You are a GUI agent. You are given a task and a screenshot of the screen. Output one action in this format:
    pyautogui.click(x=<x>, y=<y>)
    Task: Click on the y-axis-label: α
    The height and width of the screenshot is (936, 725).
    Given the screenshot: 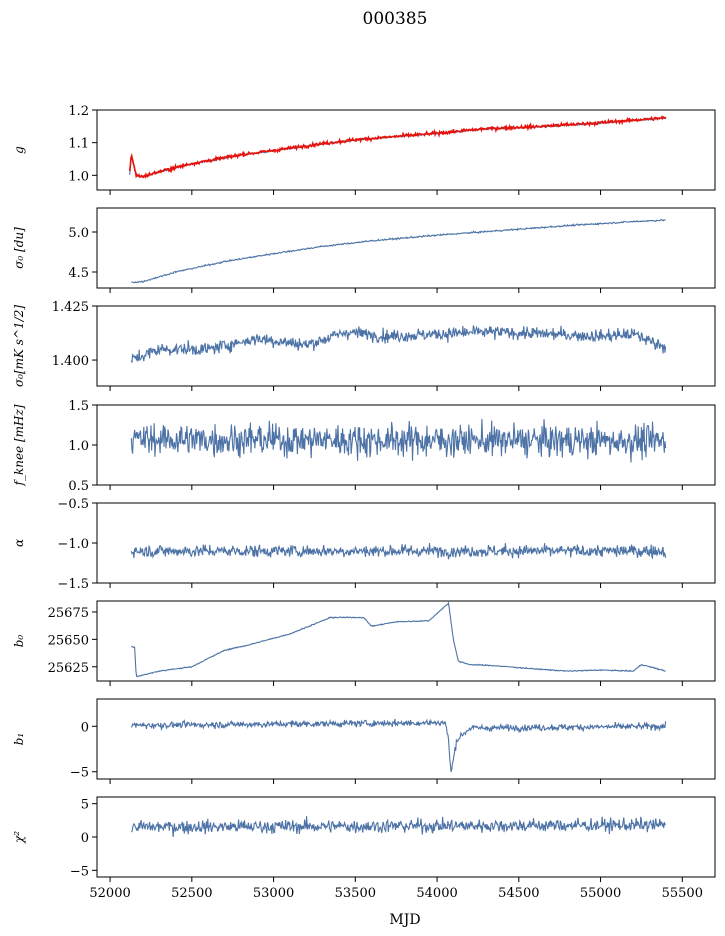 What is the action you would take?
    pyautogui.click(x=19, y=543)
    